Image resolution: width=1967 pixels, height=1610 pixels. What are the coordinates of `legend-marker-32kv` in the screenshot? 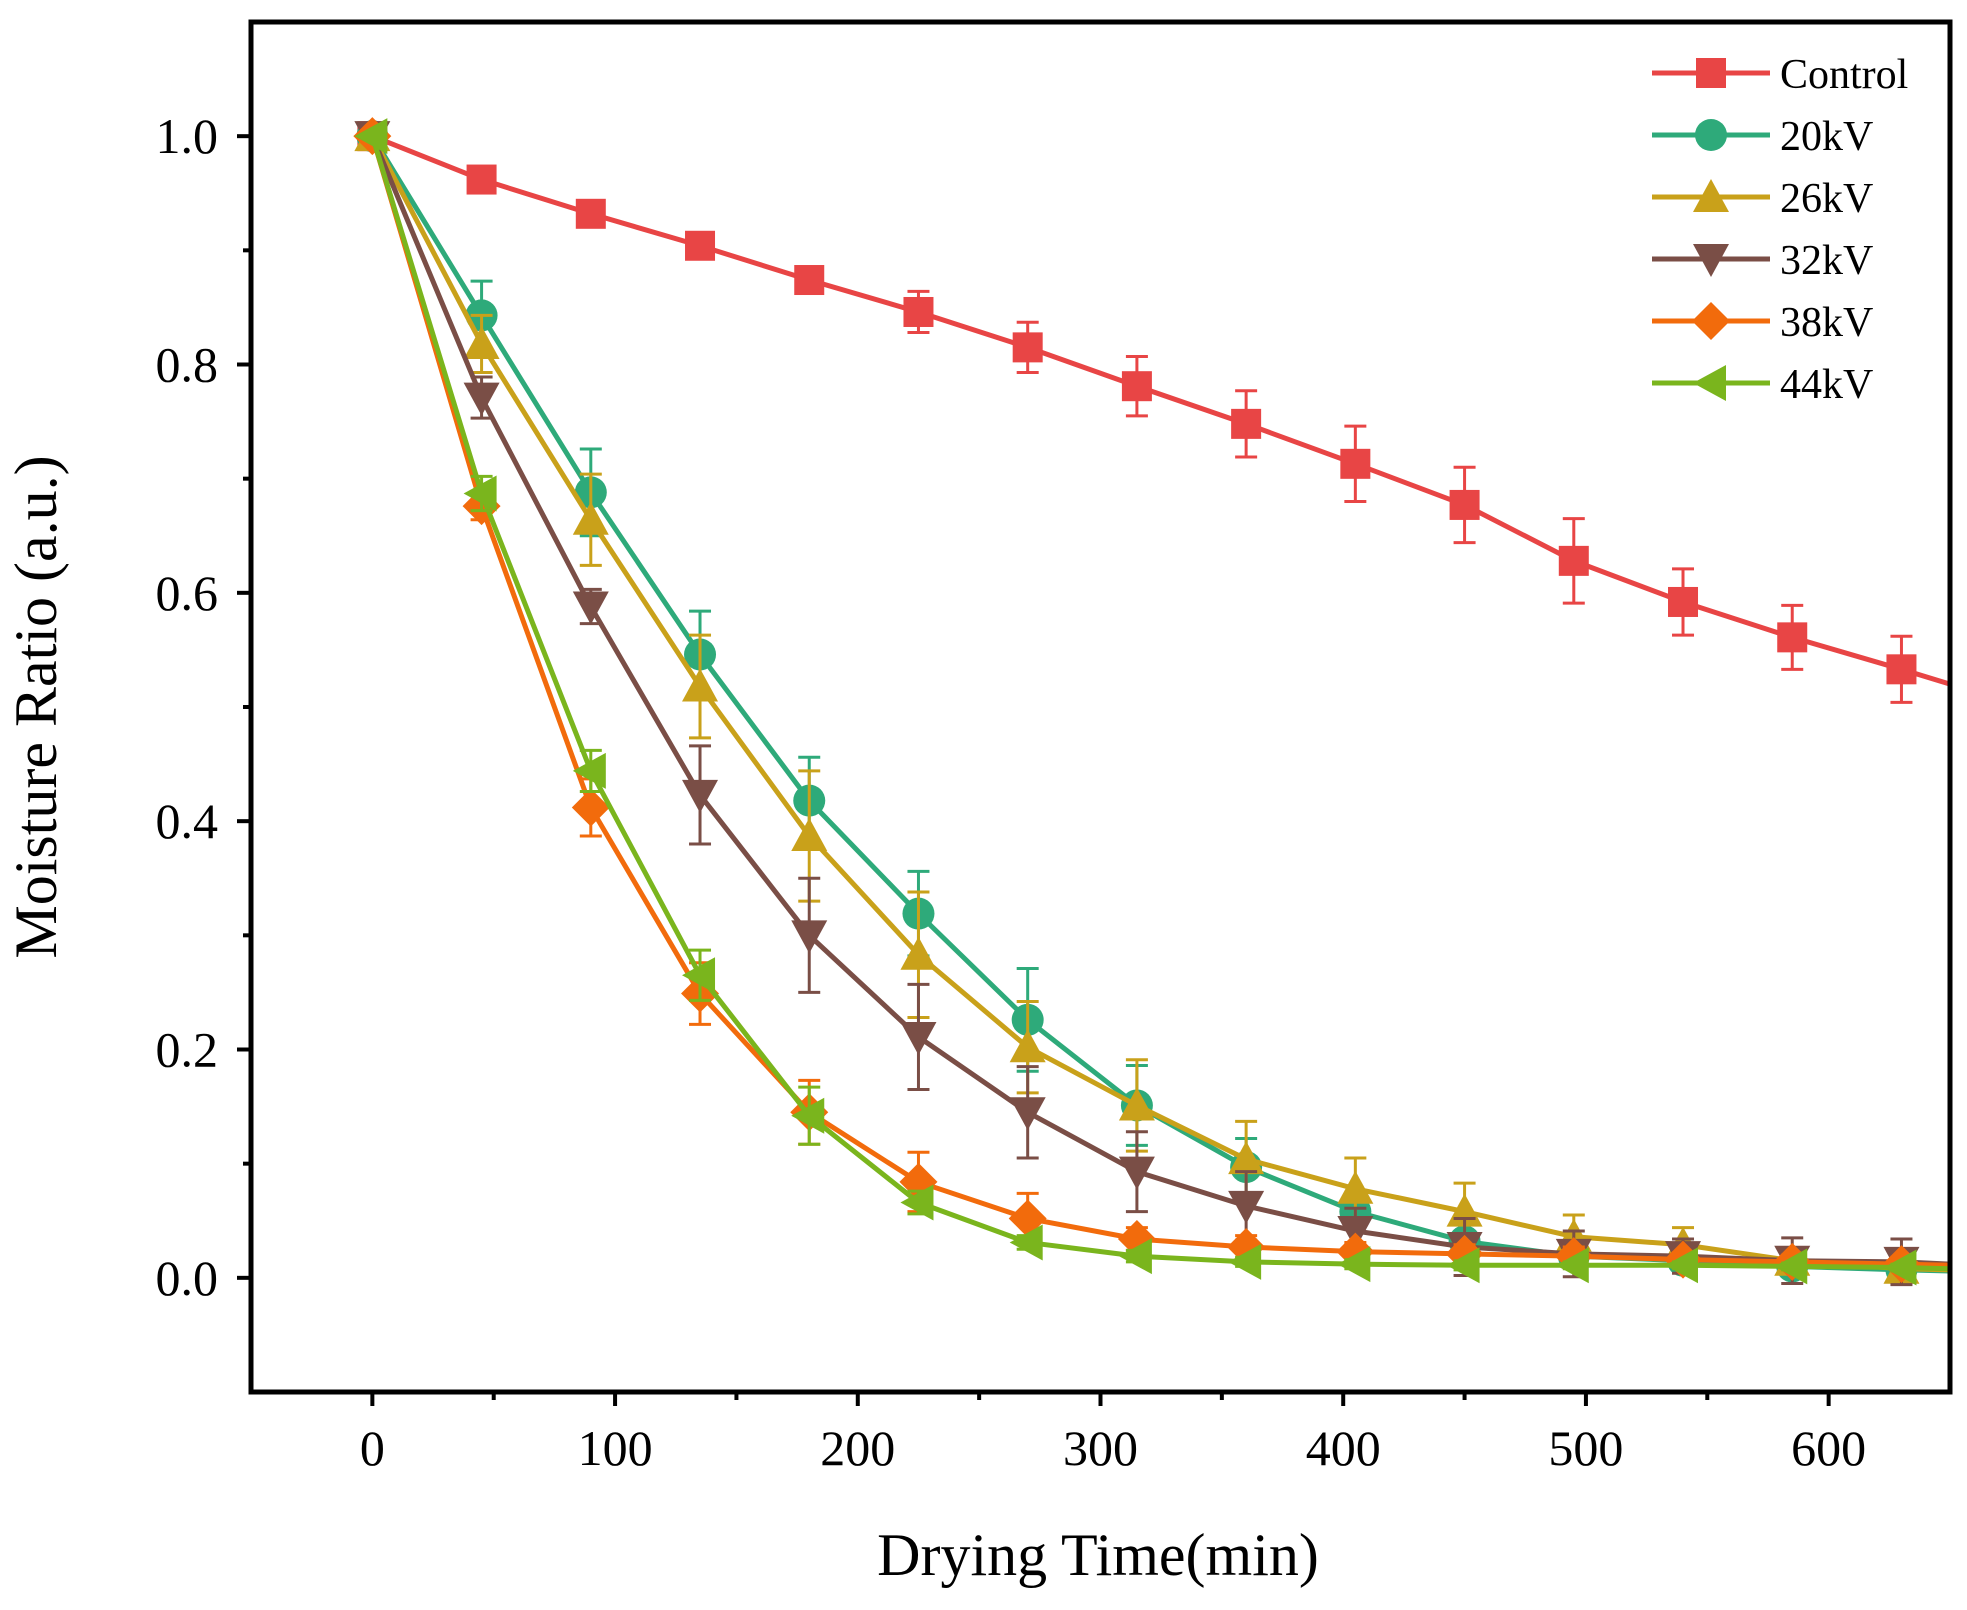 It's located at (1711, 260).